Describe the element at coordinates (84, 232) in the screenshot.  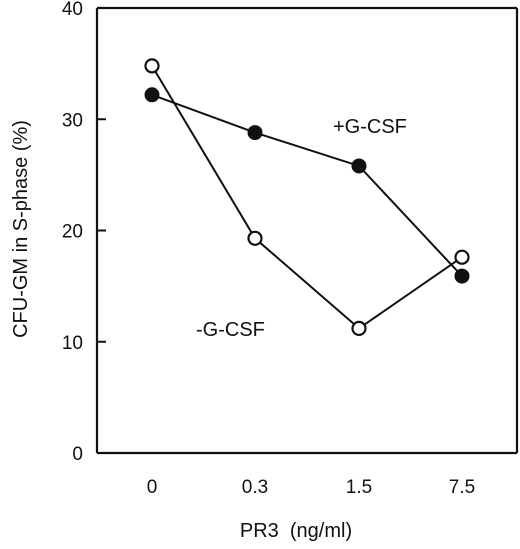
I see `y-axis-ticks: 0 10 20 30 40` at that location.